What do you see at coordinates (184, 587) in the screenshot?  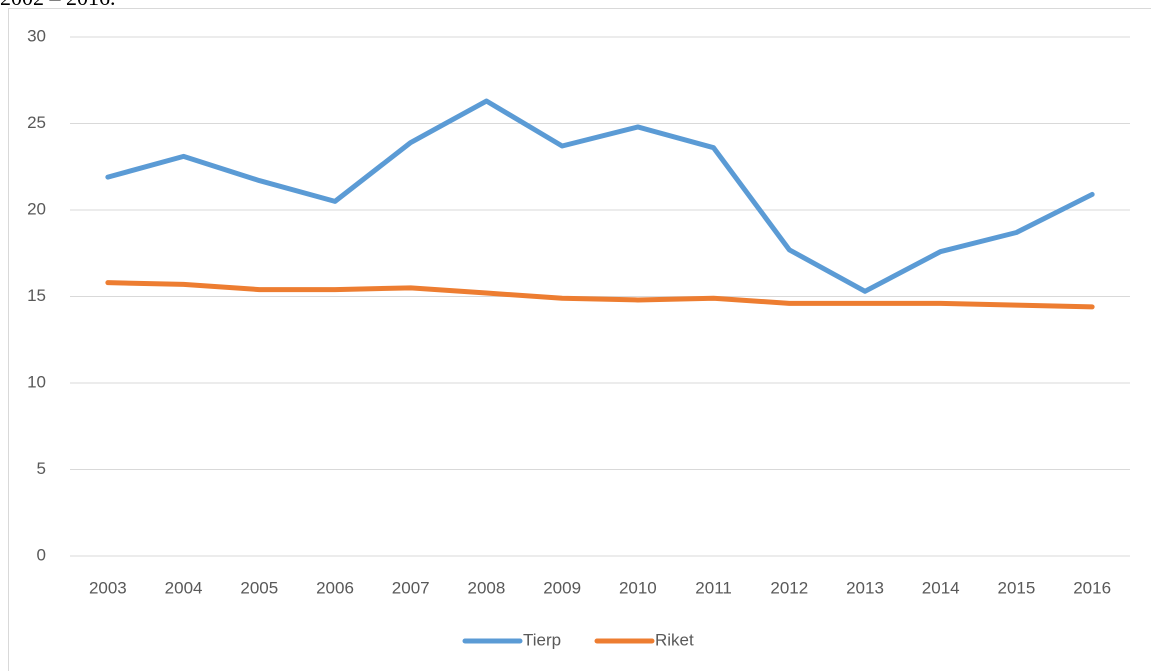 I see `x-tick-label: 2004` at bounding box center [184, 587].